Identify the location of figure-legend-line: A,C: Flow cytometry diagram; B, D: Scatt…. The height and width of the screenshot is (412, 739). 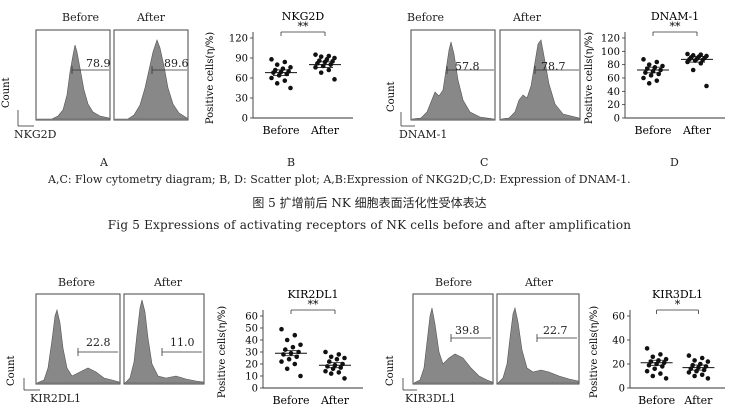
(339, 179).